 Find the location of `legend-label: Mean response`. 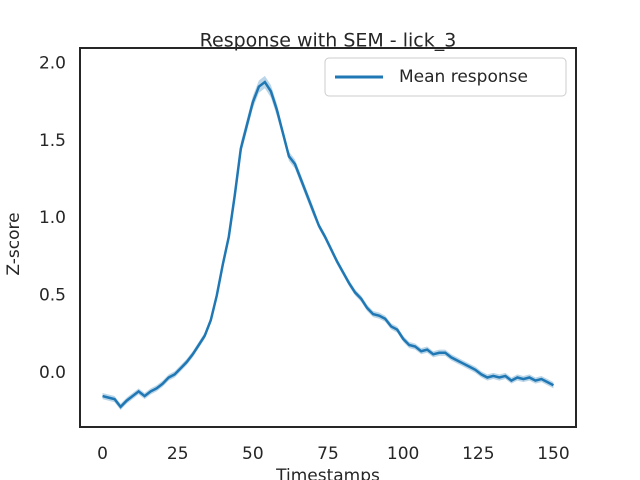

legend-label: Mean response is located at coordinates (463, 77).